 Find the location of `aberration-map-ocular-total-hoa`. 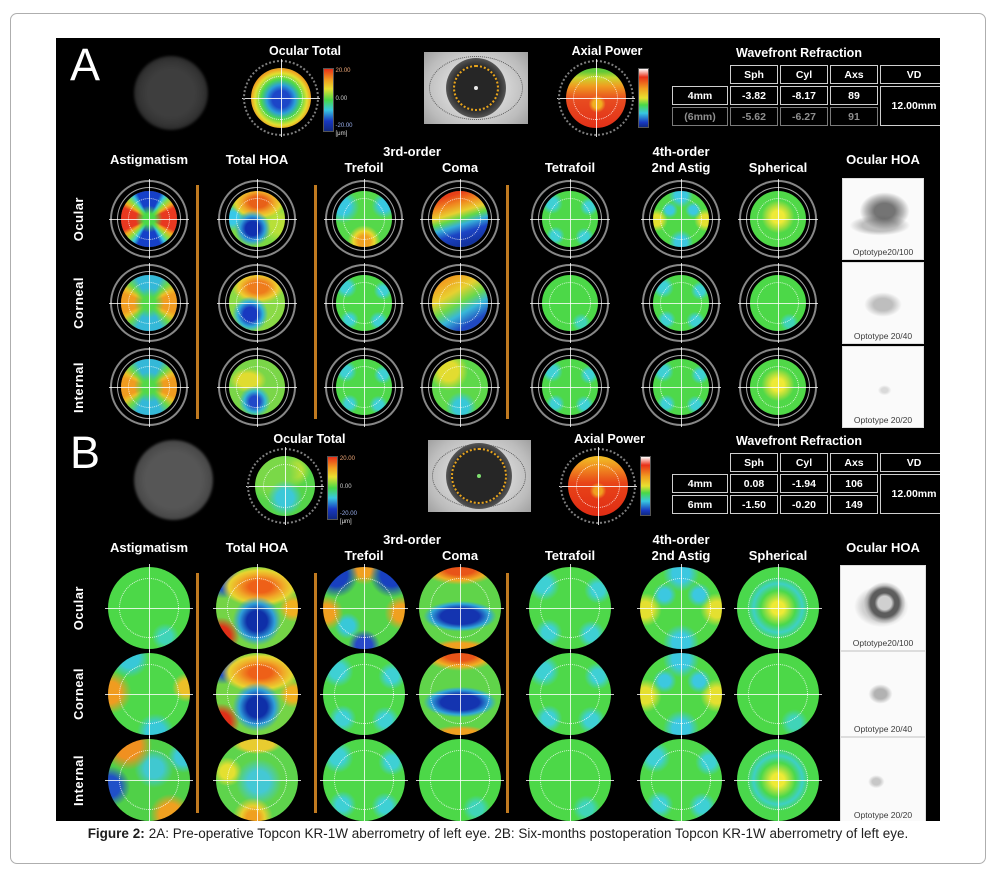

aberration-map-ocular-total-hoa is located at coordinates (257, 608).